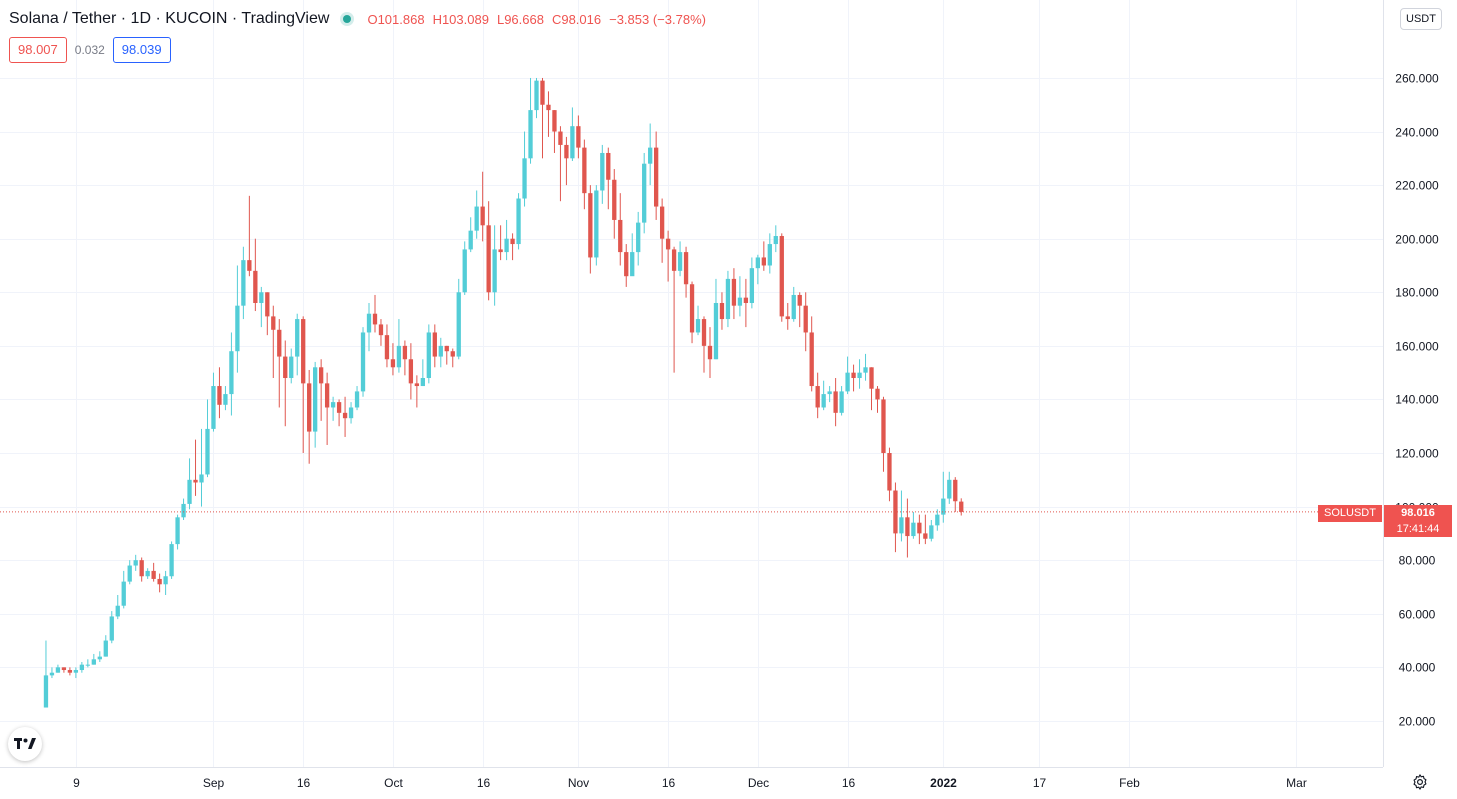 The image size is (1457, 799). I want to click on price-tick-label: 260.000, so click(1417, 79).